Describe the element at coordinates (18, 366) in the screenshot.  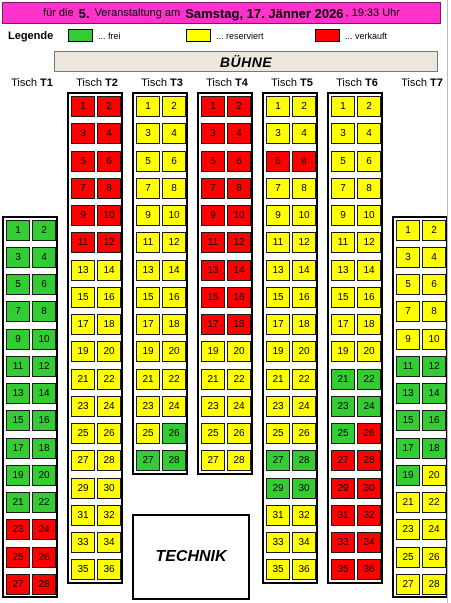
I see `seat-t1-11: 11` at that location.